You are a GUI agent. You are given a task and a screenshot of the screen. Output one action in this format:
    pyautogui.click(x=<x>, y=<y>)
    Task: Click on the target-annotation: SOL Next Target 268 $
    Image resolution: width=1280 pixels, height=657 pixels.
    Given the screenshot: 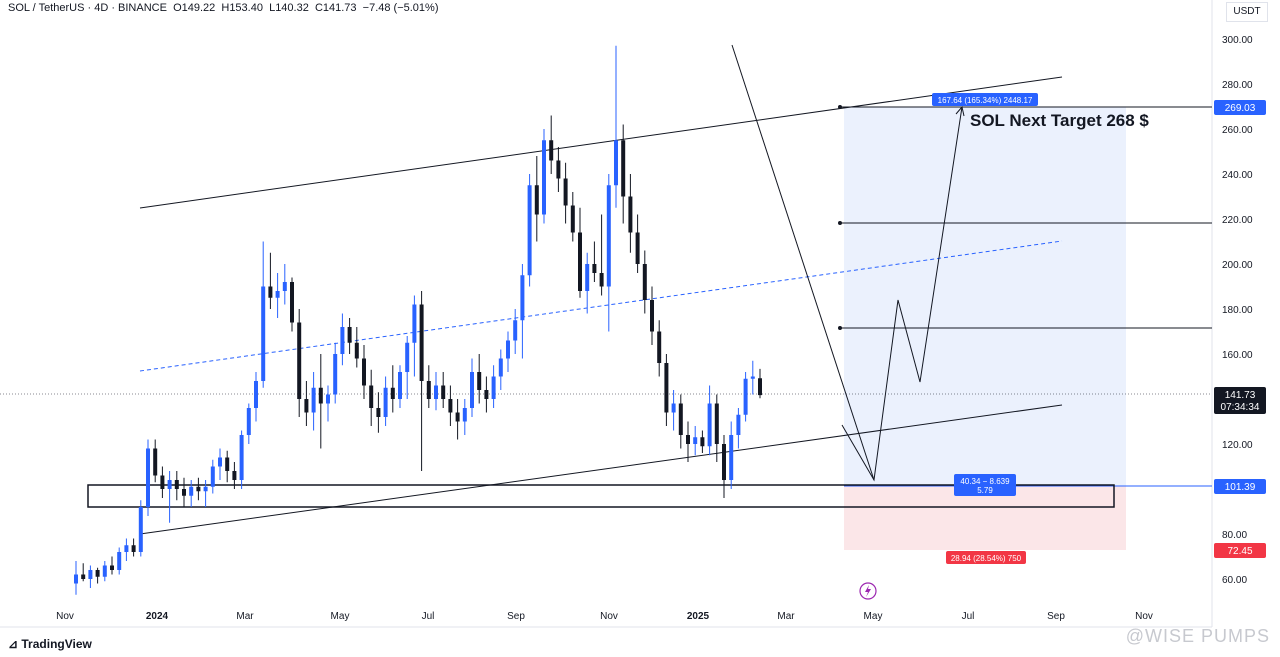 What is the action you would take?
    pyautogui.click(x=1059, y=120)
    